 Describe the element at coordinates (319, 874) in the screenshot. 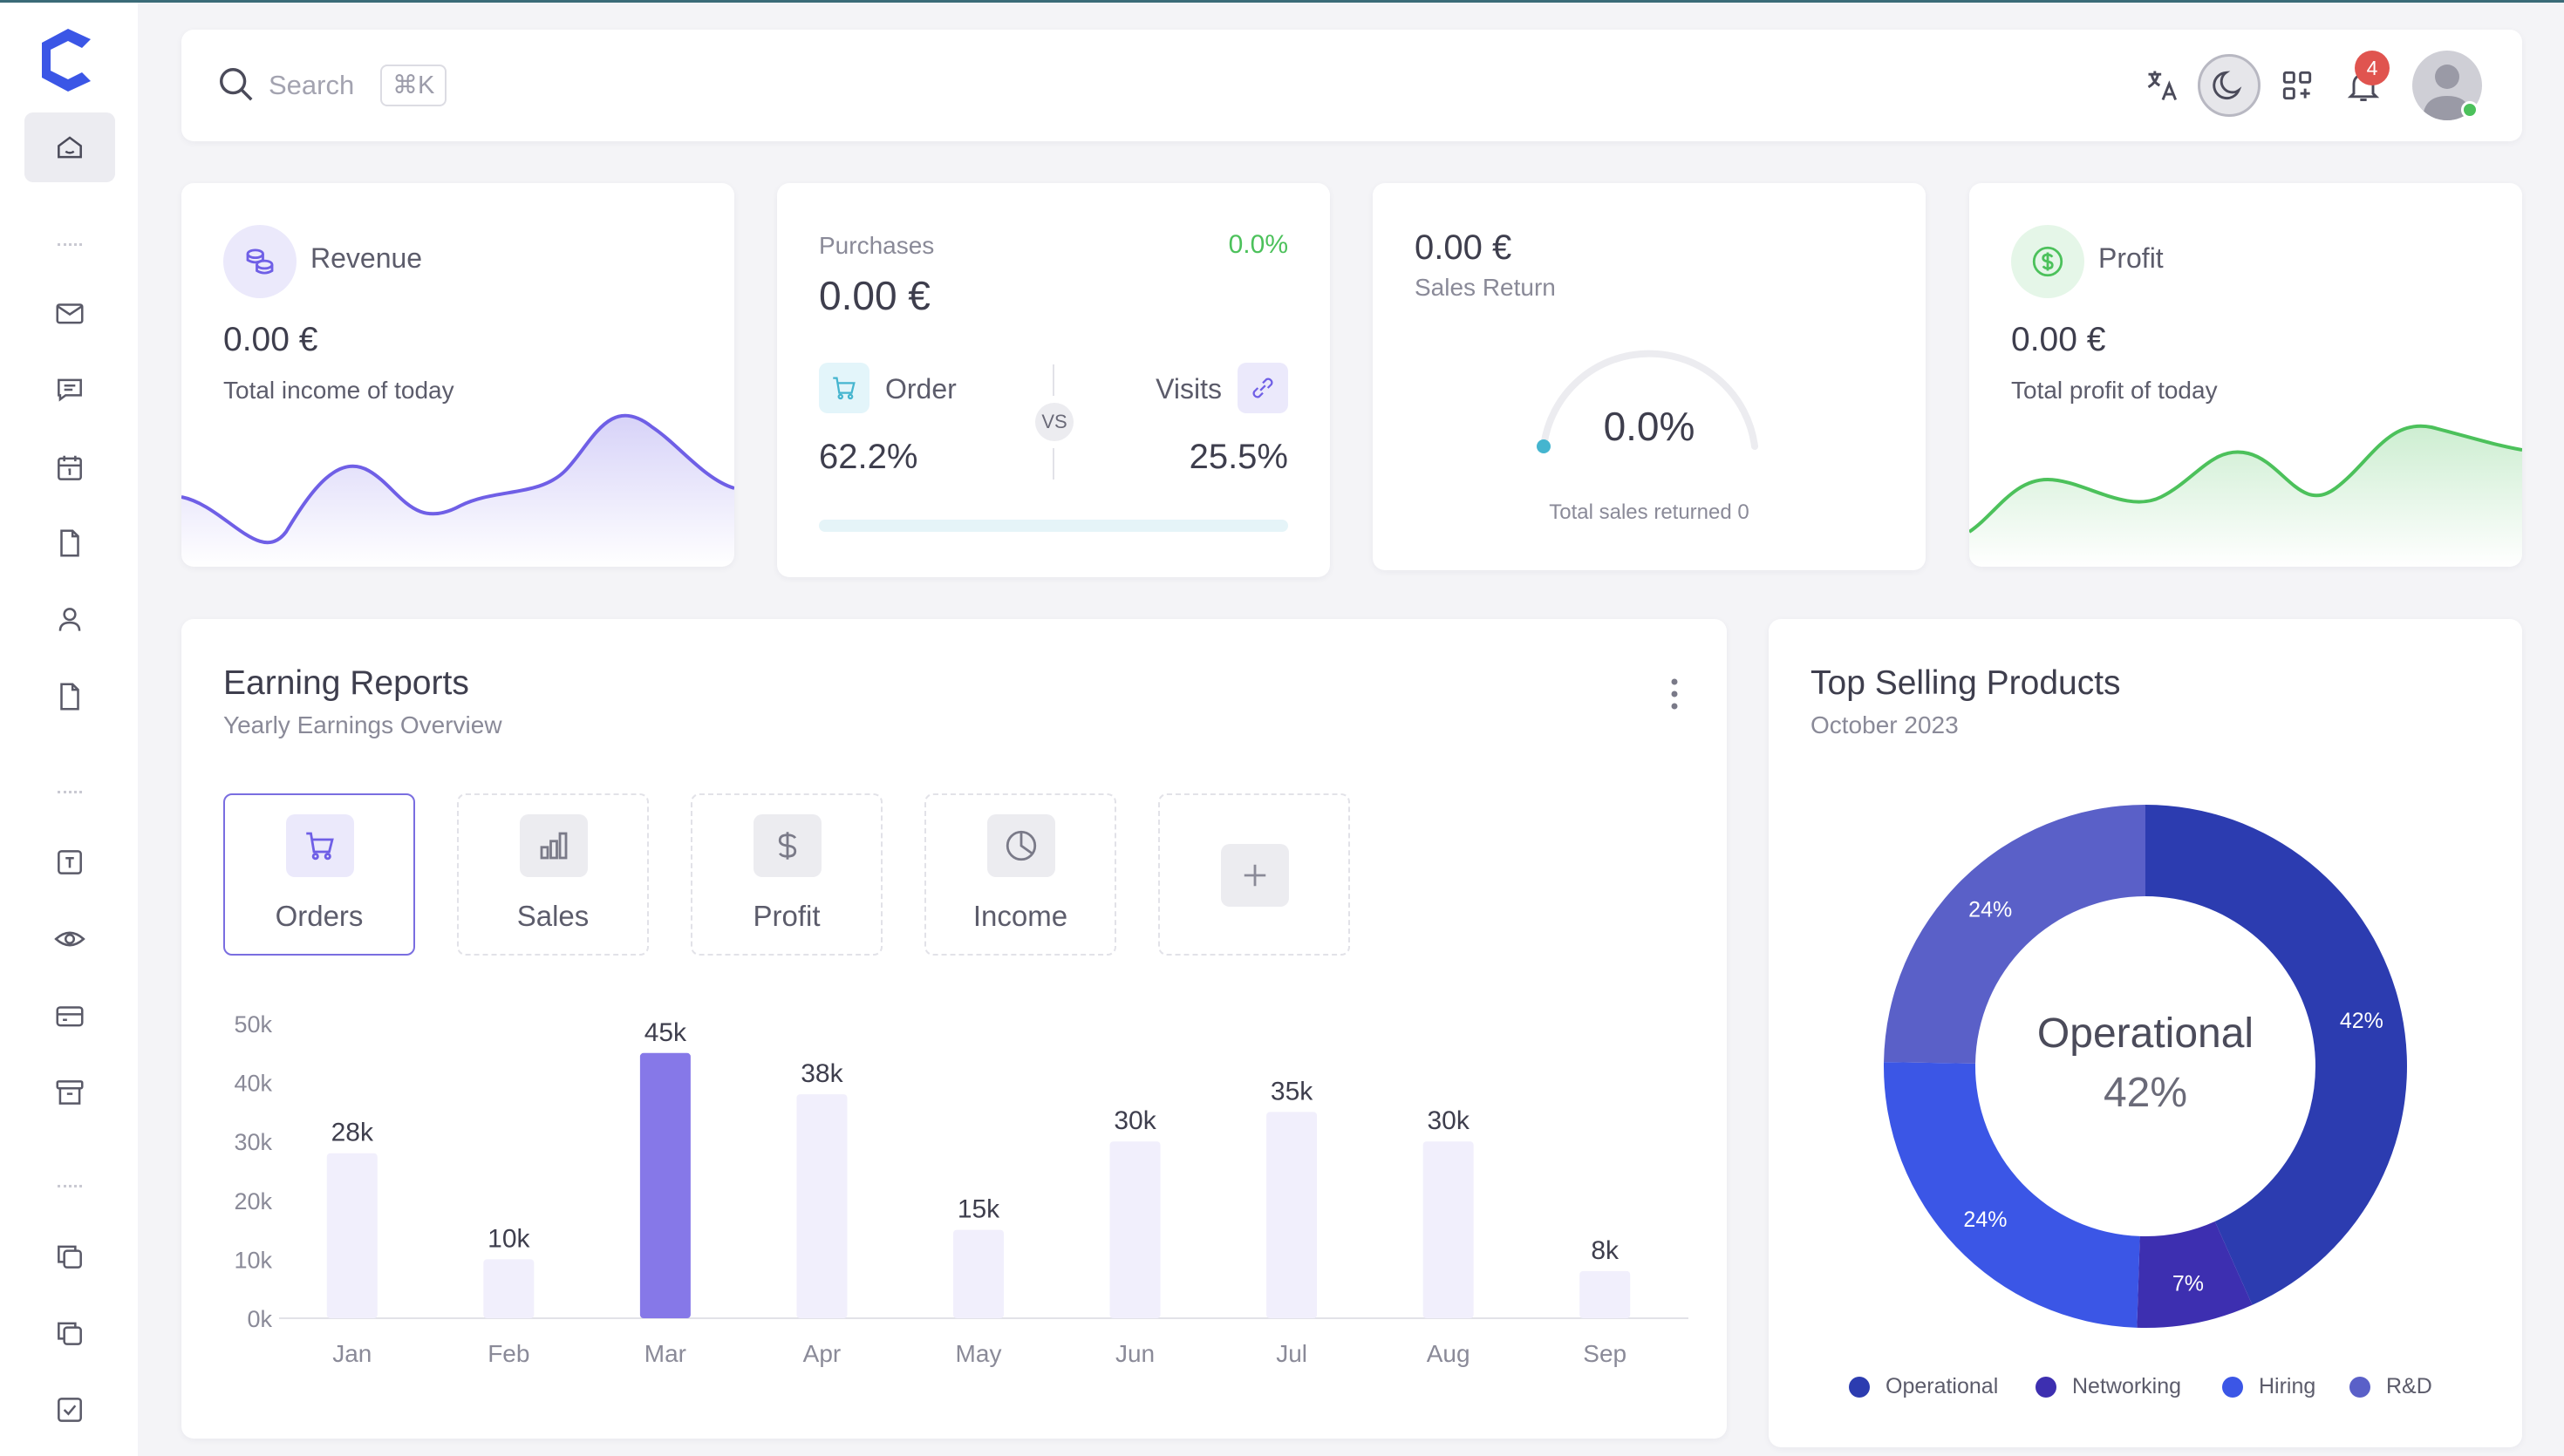

I see `tab-orders: Orders` at that location.